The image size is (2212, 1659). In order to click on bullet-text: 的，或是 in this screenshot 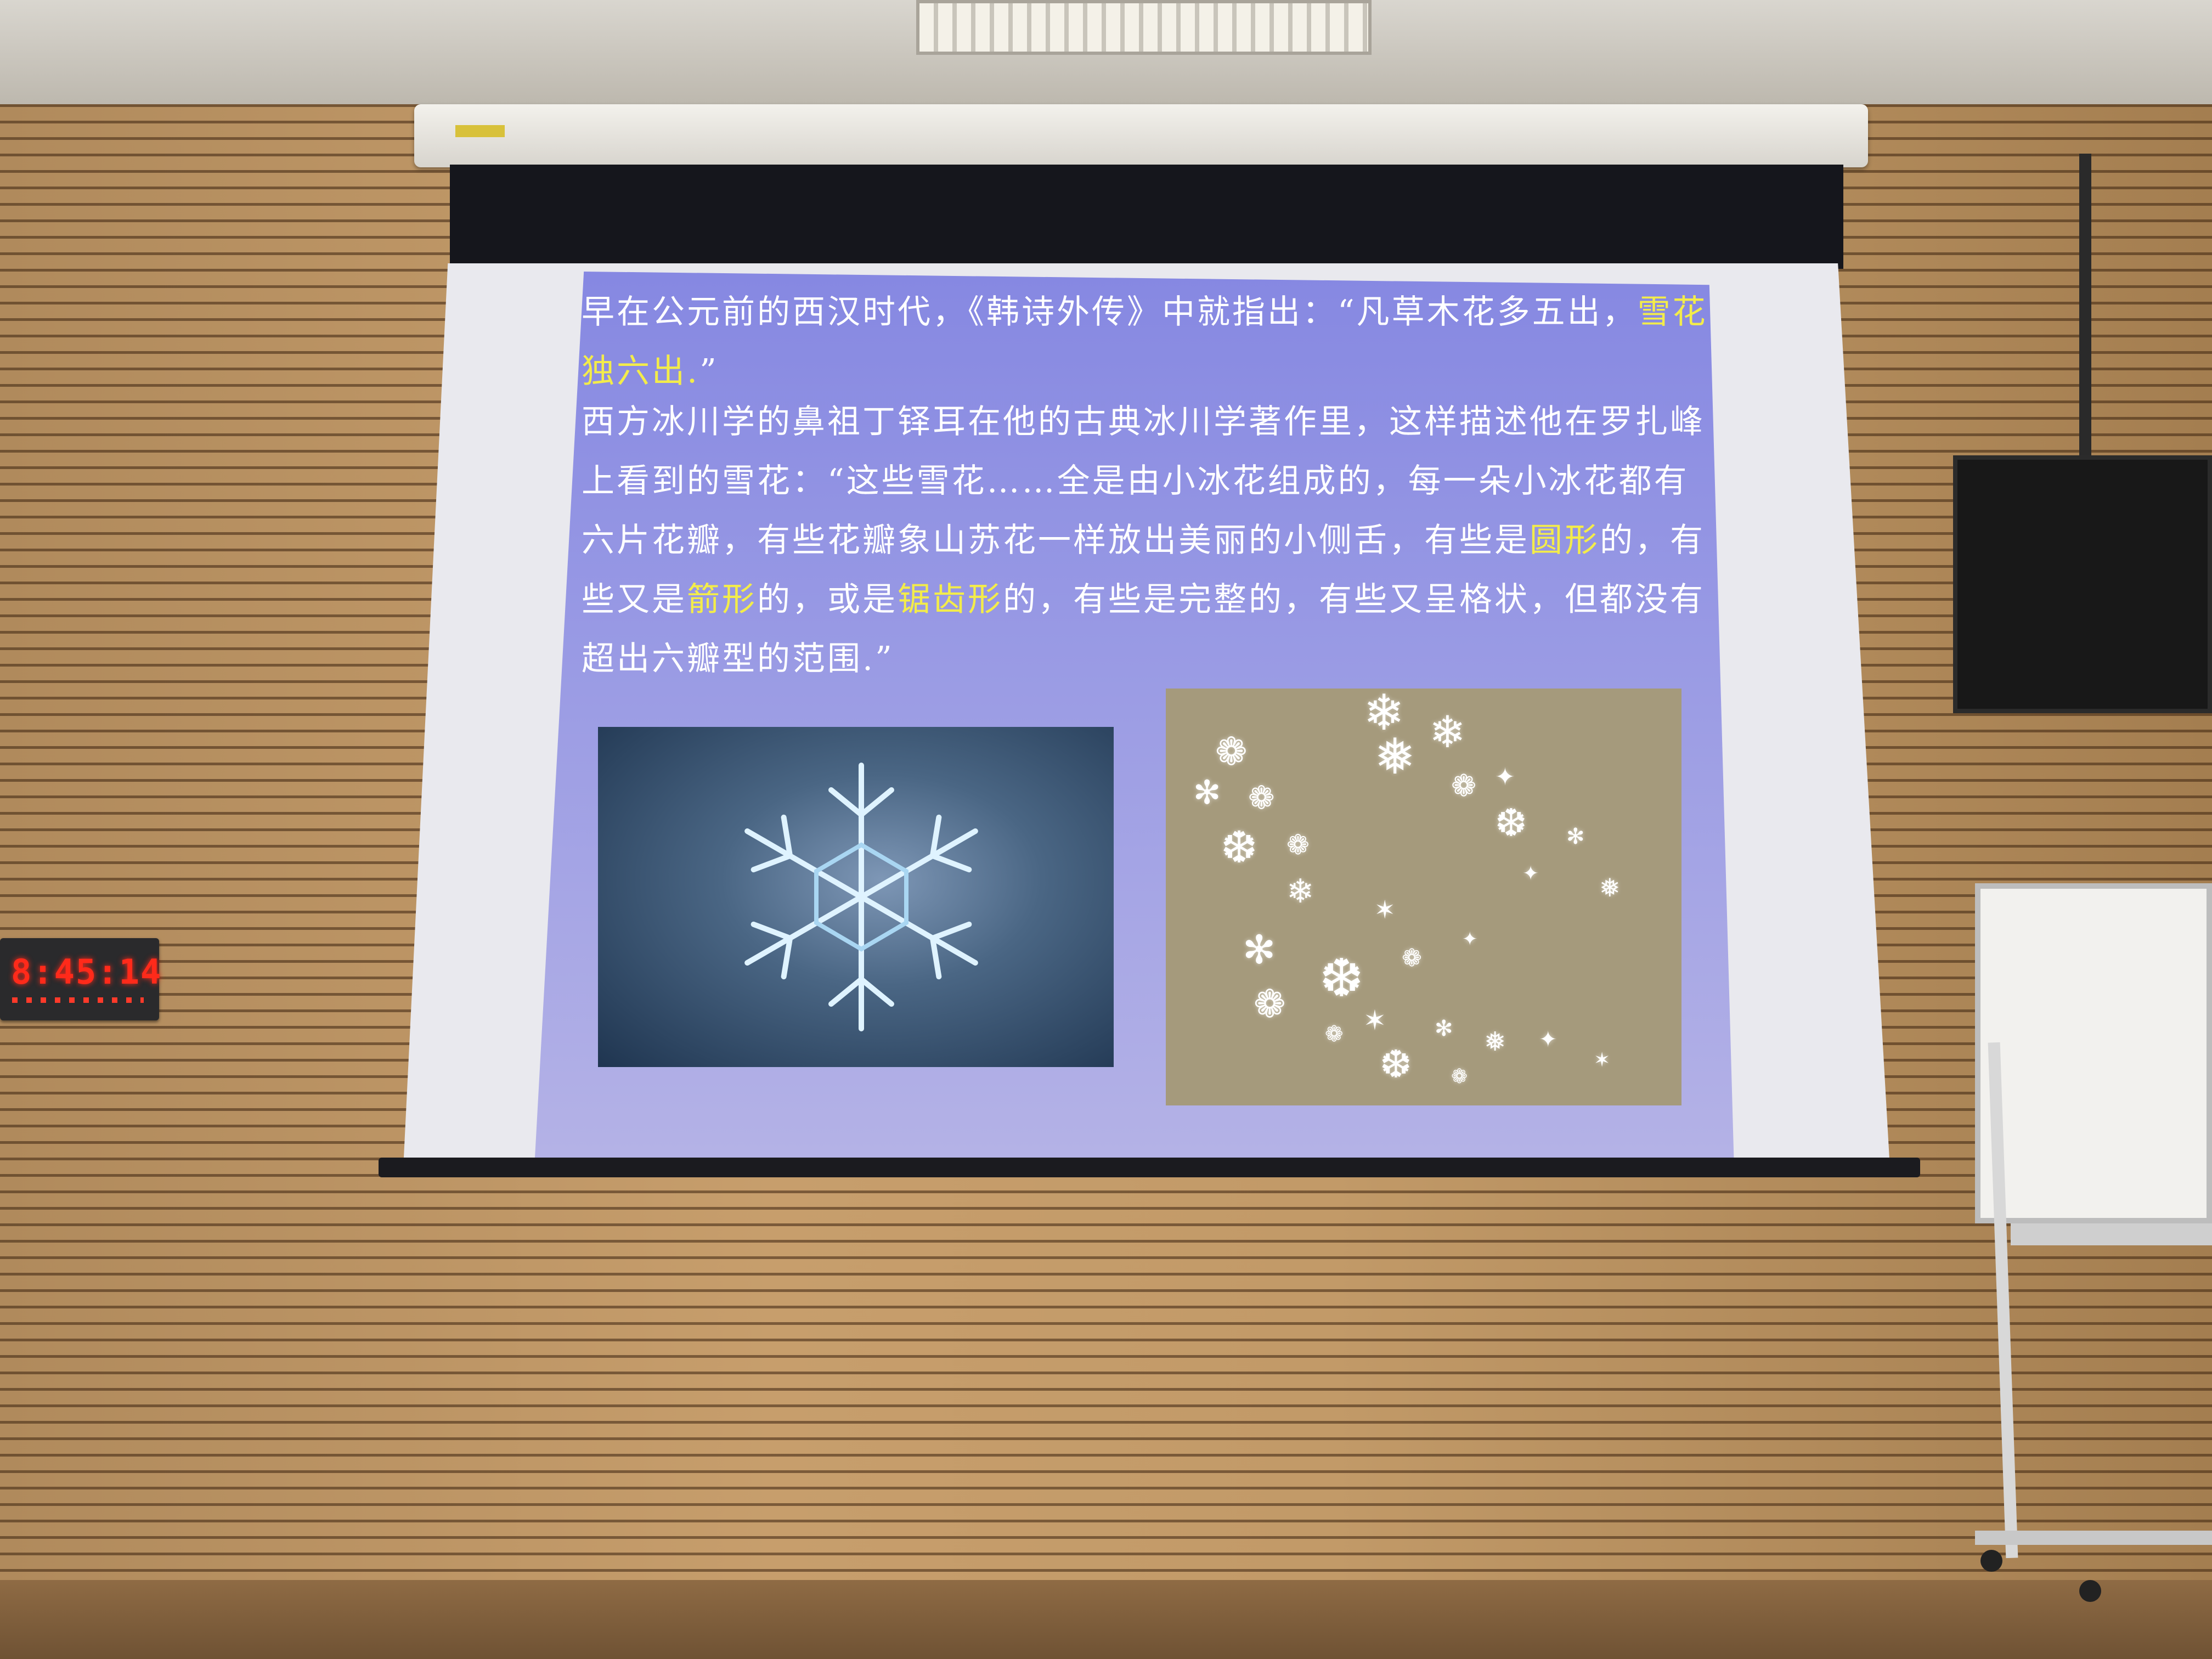, I will do `click(828, 599)`.